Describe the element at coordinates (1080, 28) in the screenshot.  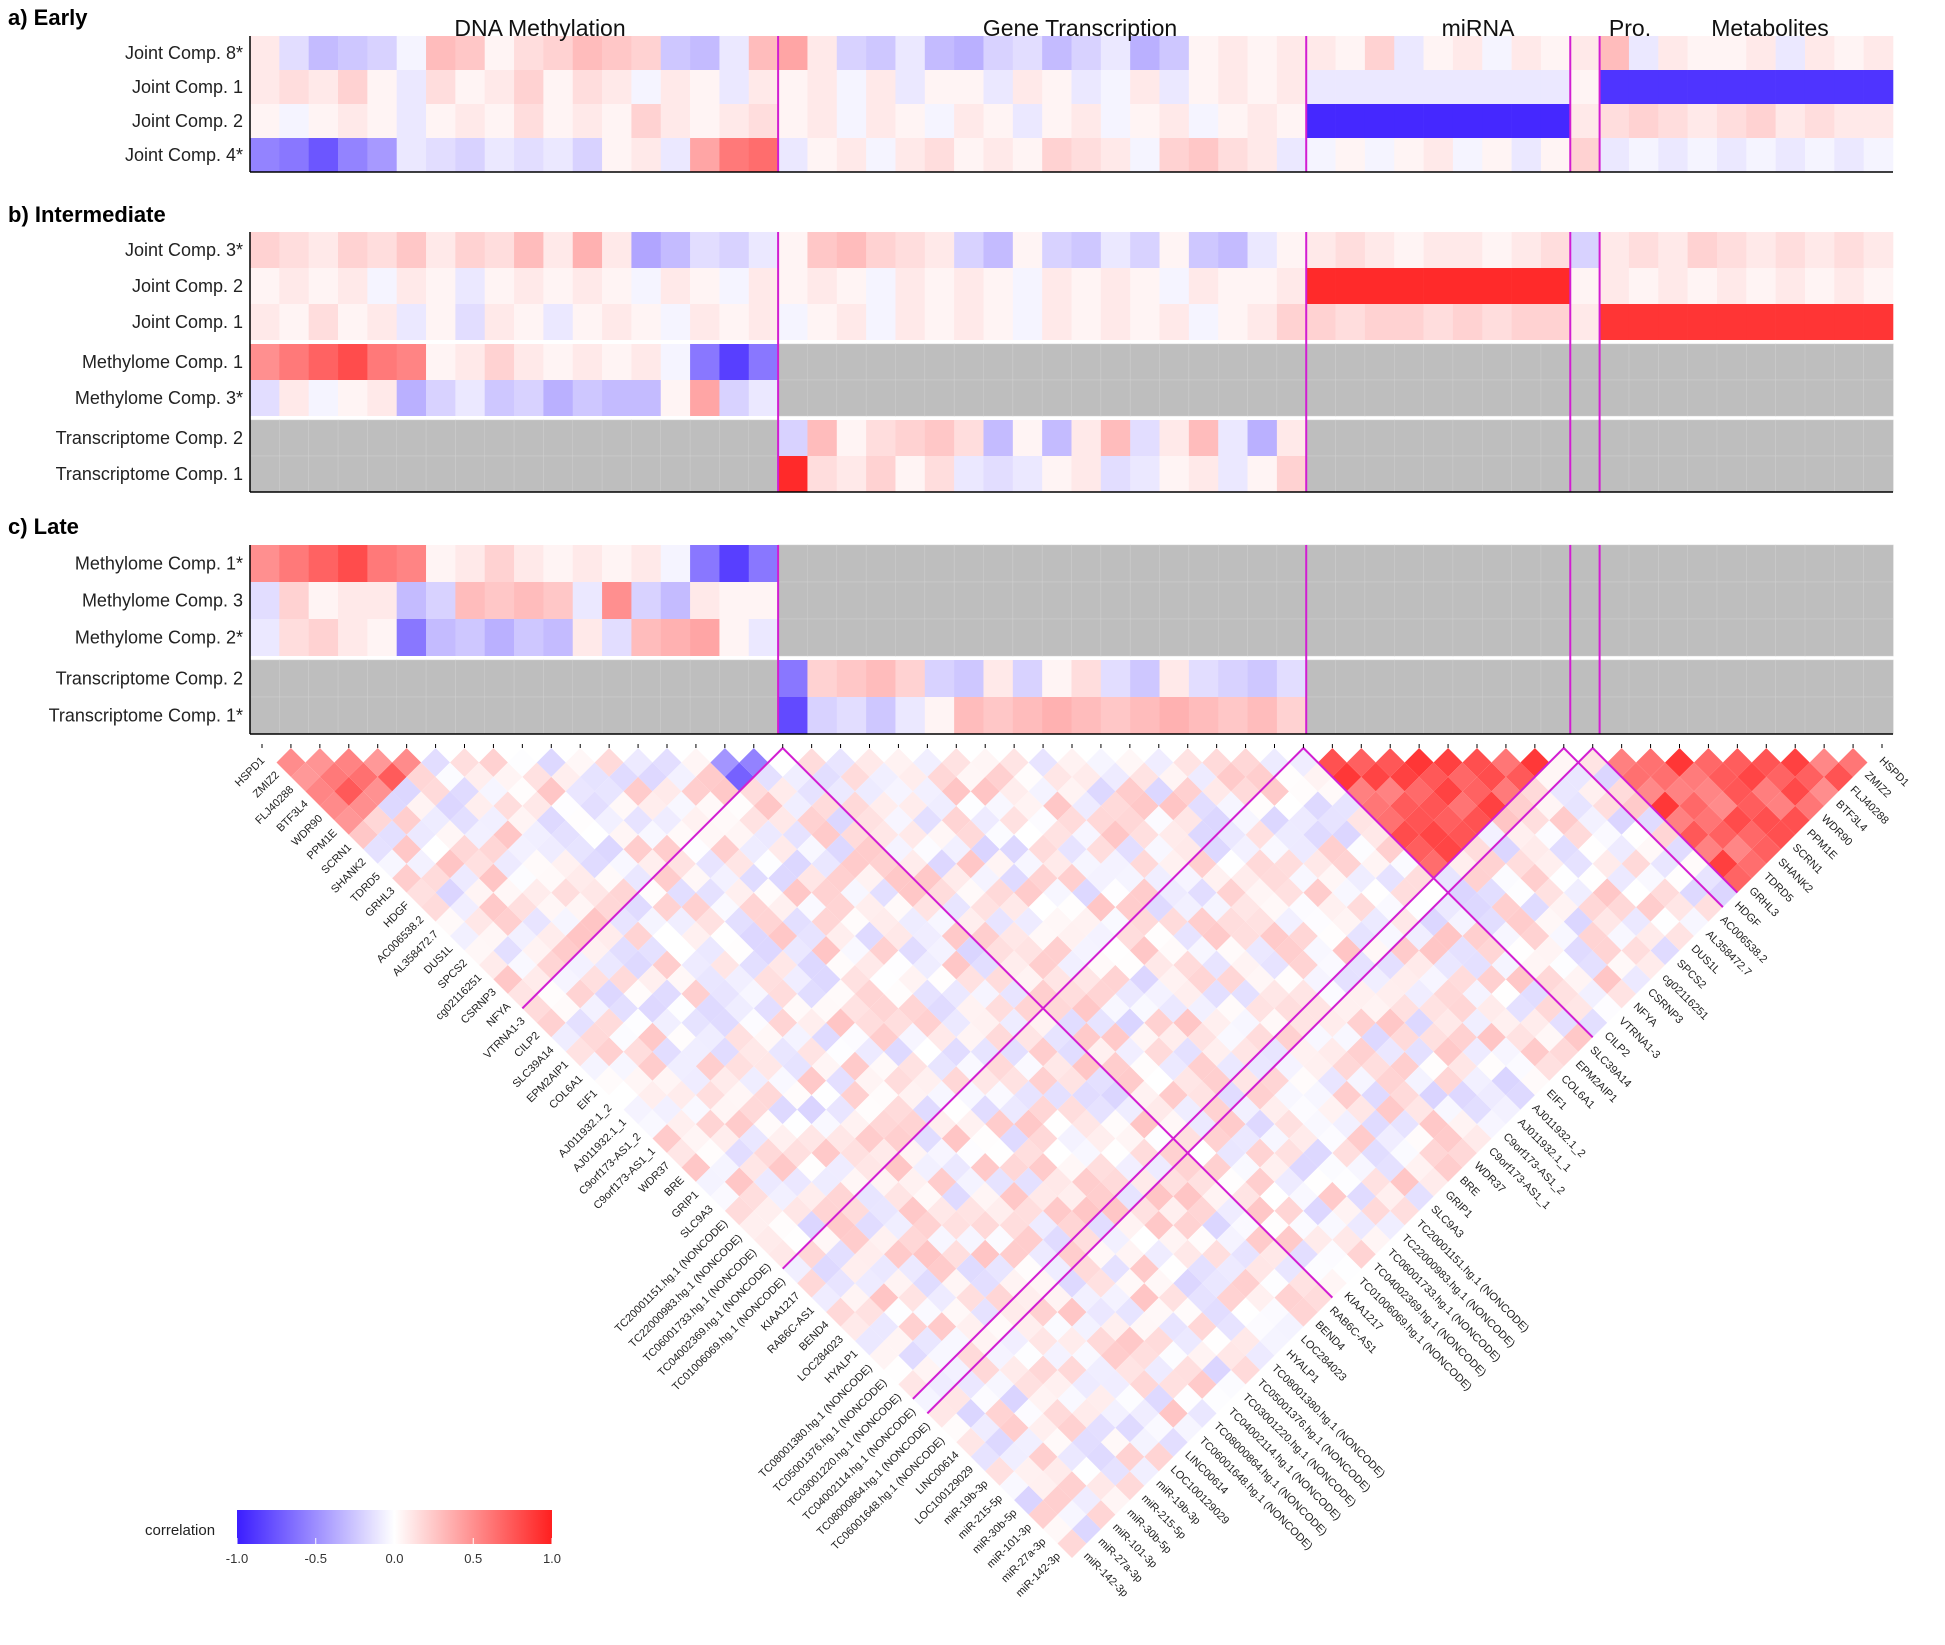
I see `block-label-gene-transcription: Gene Transcription` at that location.